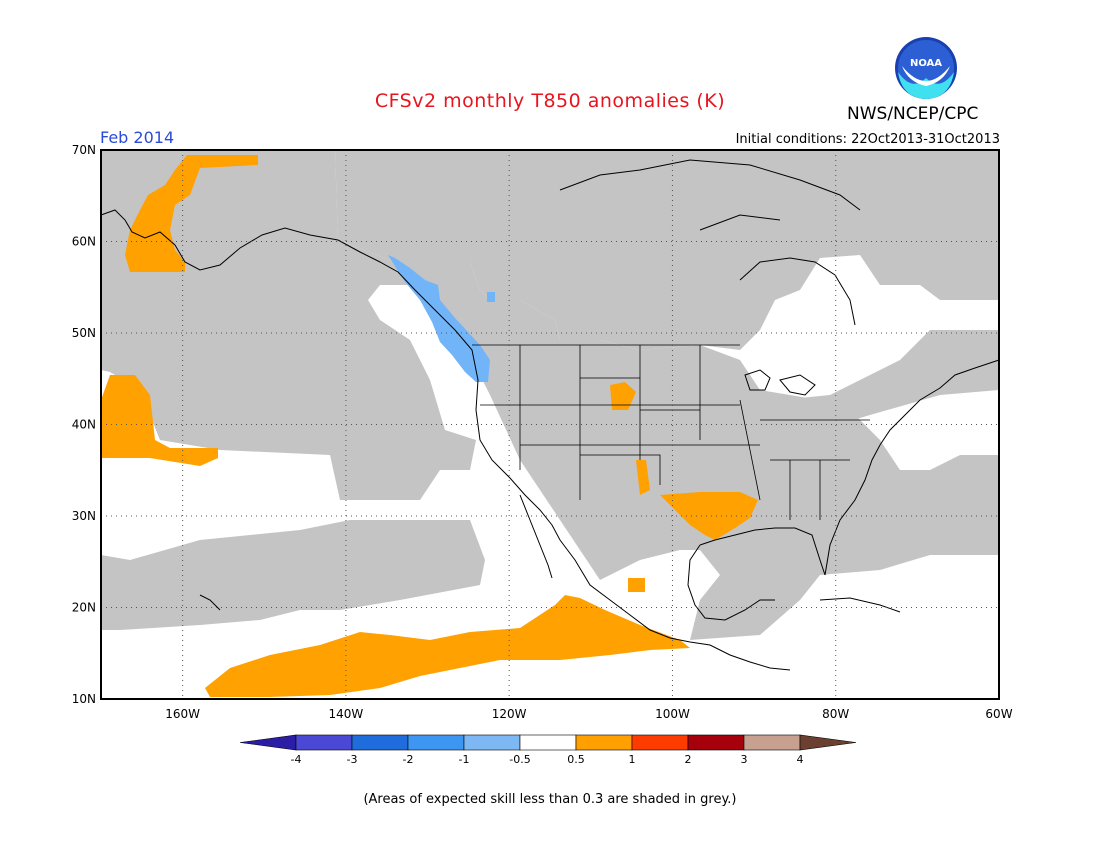  Describe the element at coordinates (346, 714) in the screenshot. I see `longitude-tick-label: 140W` at that location.